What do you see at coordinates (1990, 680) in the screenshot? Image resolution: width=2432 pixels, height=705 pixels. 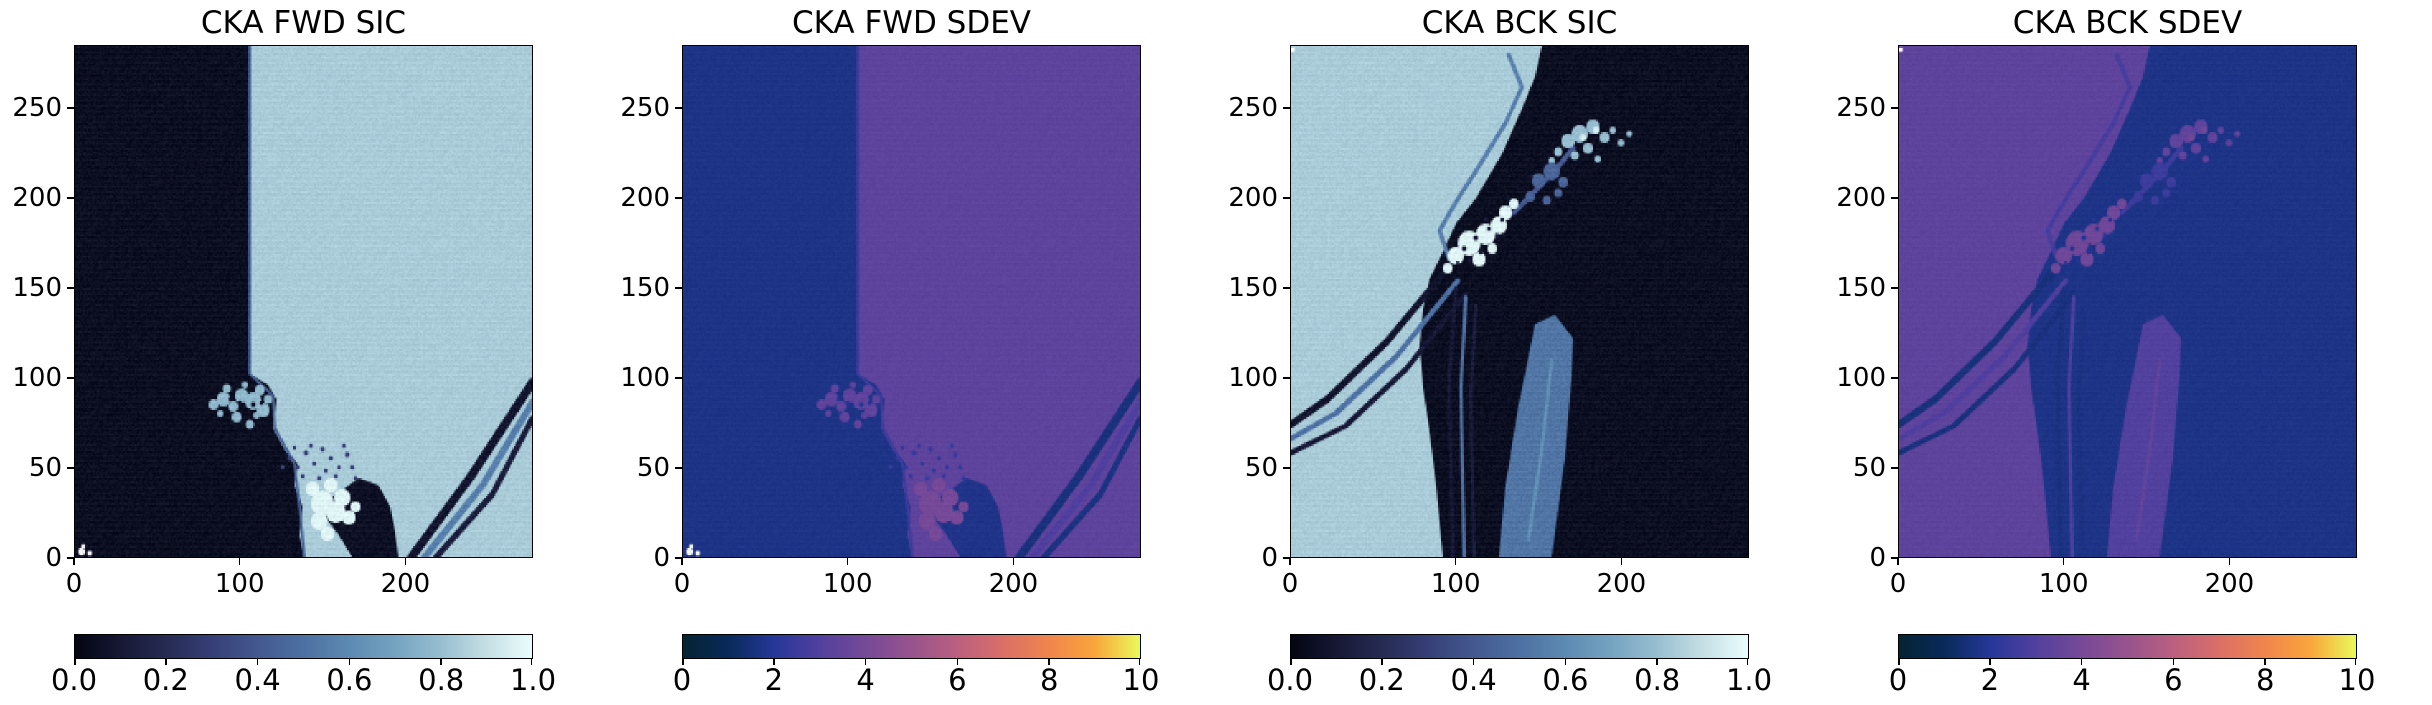 I see `colorbar-tick-label: 2` at bounding box center [1990, 680].